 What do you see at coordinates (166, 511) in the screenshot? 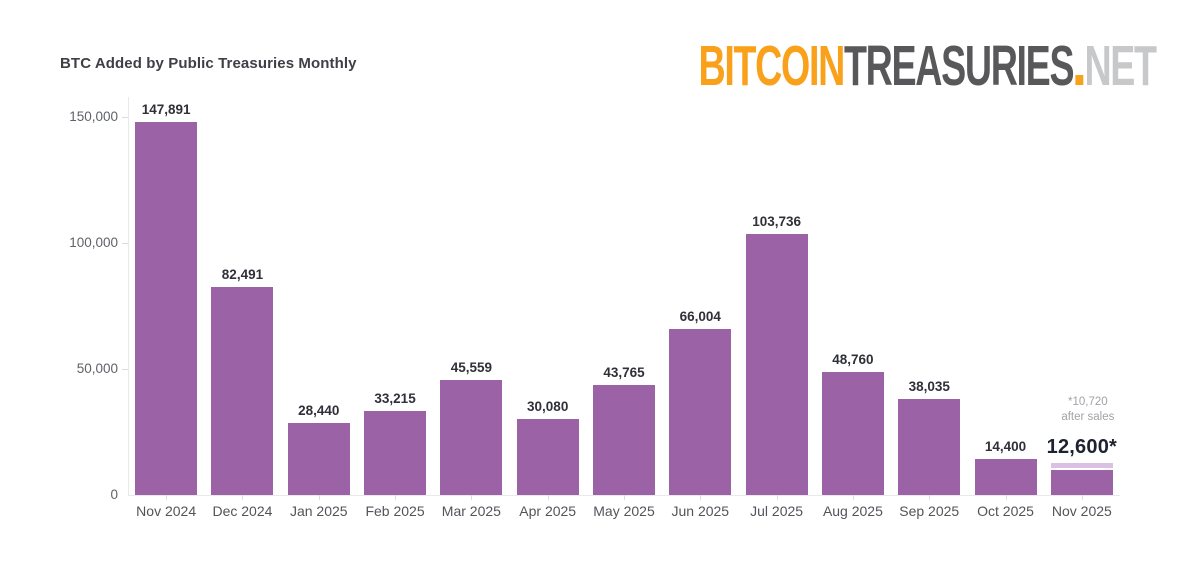
I see `x-axis-label-nov-2024: Nov 2024` at bounding box center [166, 511].